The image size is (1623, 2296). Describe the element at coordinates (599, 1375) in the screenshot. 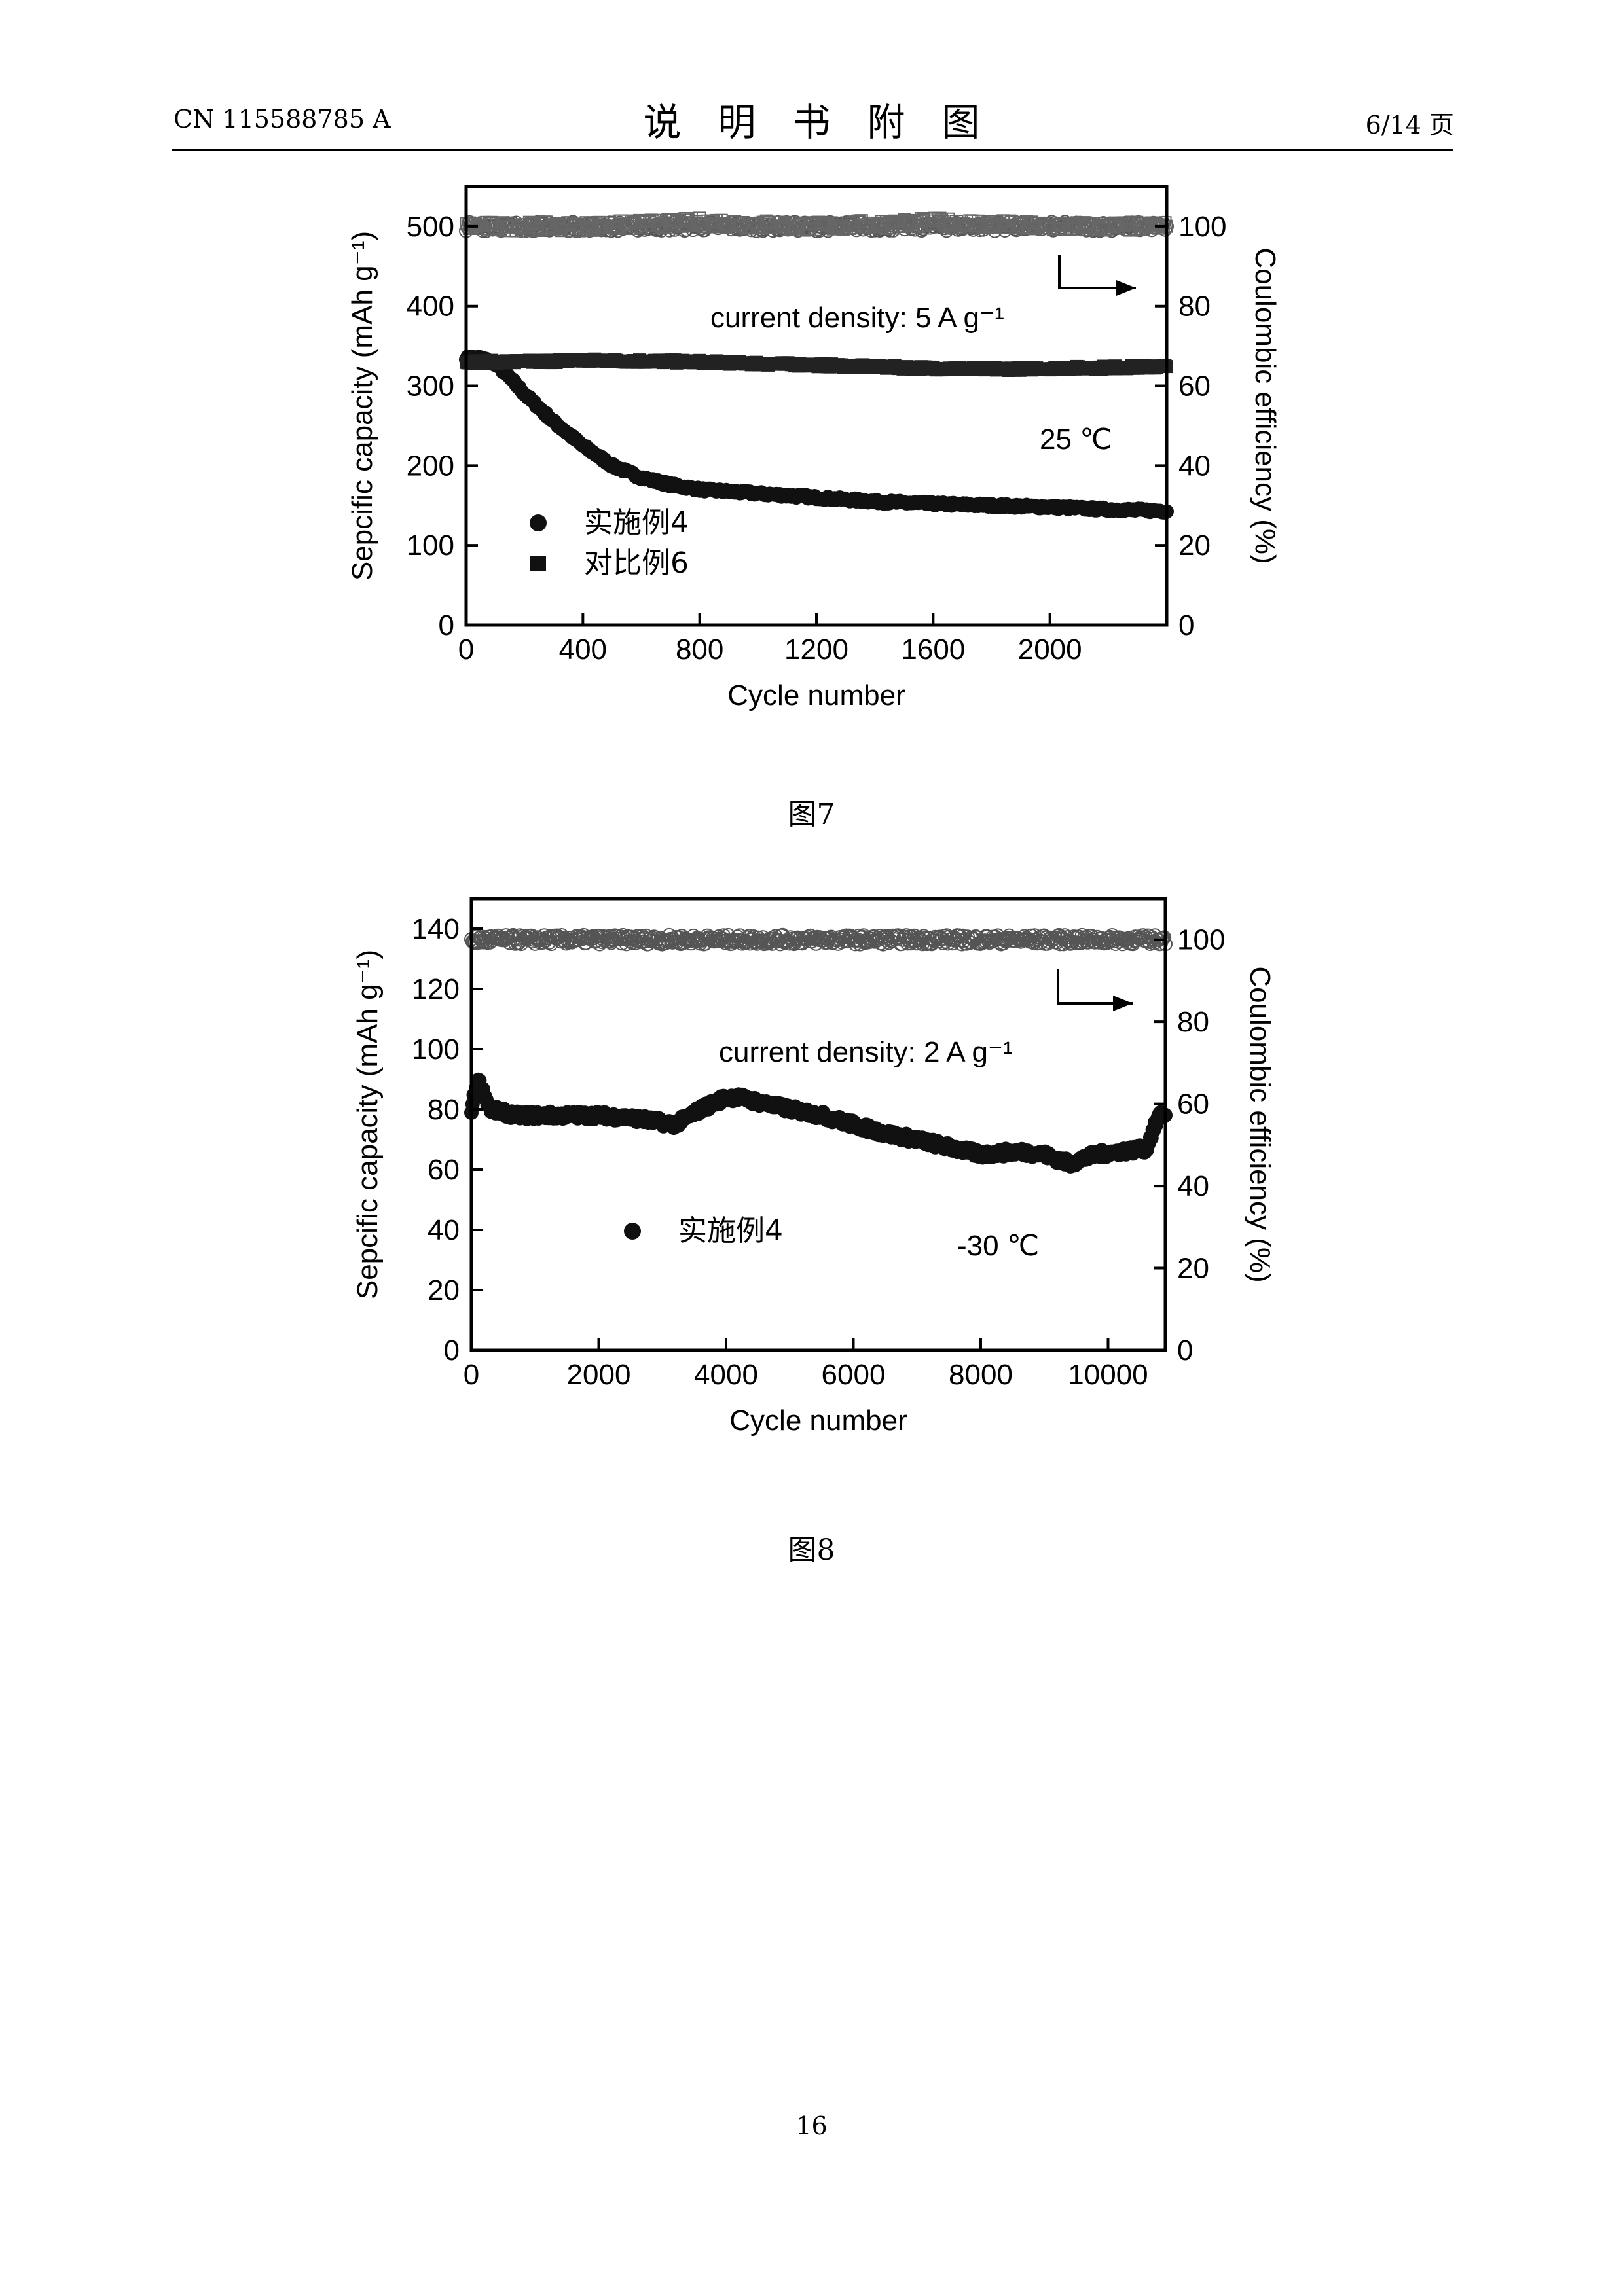

I see `fig8-x-tick-label: 2000` at that location.